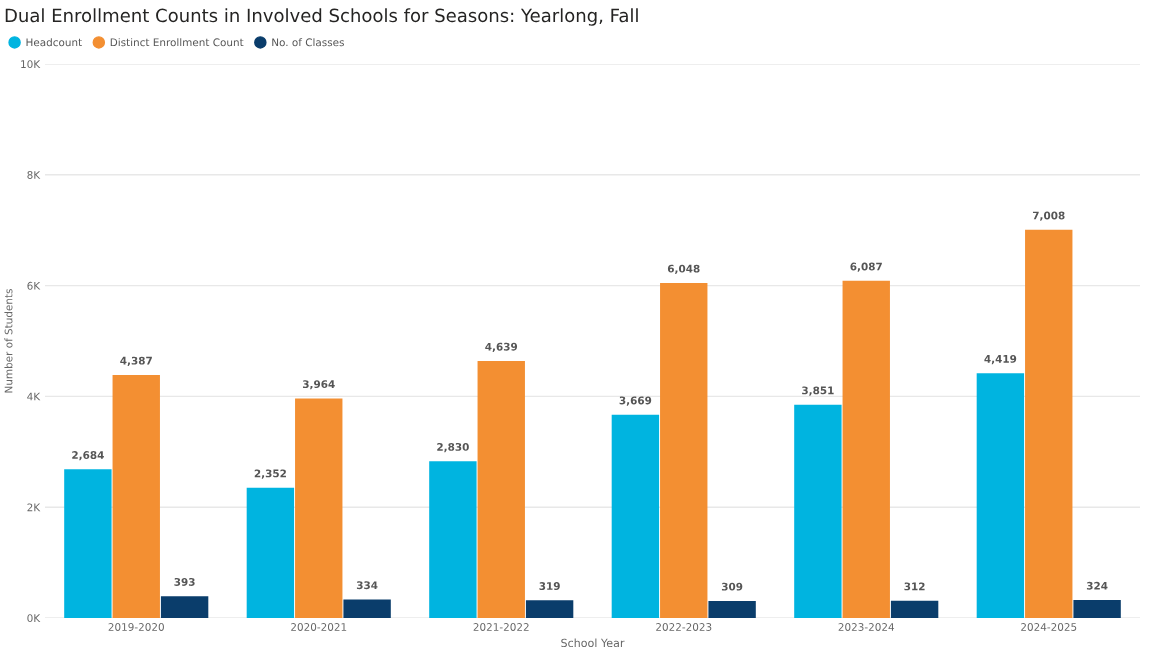  I want to click on data-label: 7,008, so click(1048, 216).